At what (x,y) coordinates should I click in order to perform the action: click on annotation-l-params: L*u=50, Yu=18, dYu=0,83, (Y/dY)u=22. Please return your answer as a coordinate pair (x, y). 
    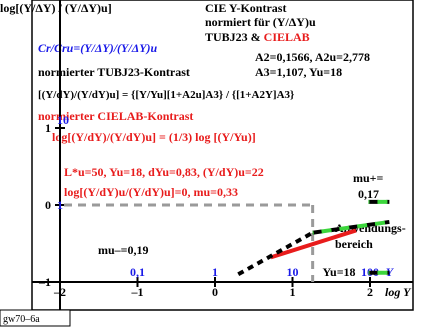
    Looking at the image, I should click on (164, 172).